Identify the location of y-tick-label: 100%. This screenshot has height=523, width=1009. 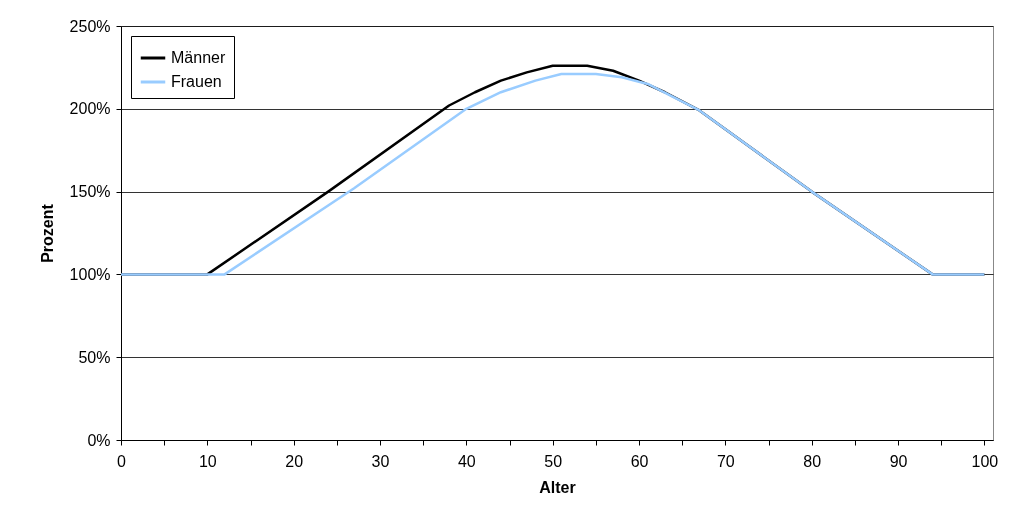
(90, 274).